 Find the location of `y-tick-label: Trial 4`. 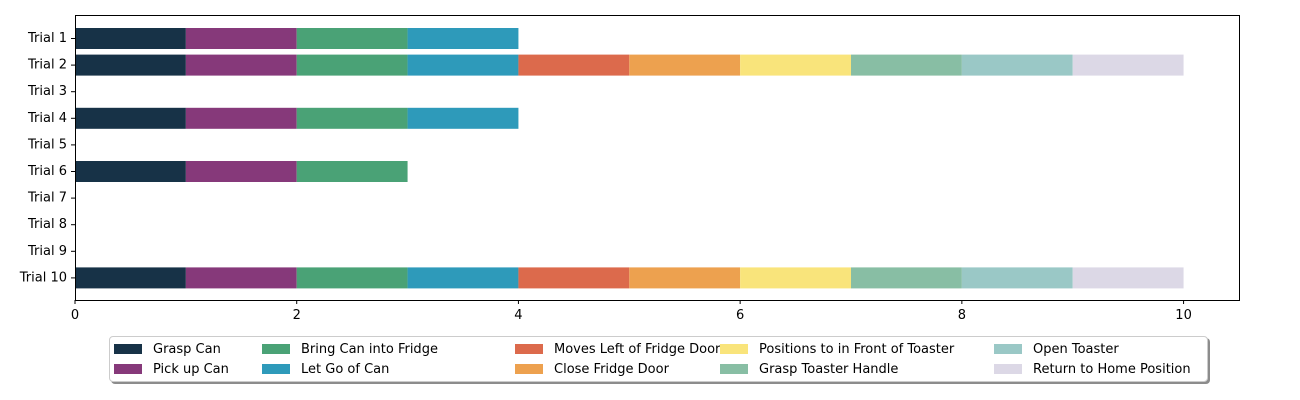

y-tick-label: Trial 4 is located at coordinates (47, 118).